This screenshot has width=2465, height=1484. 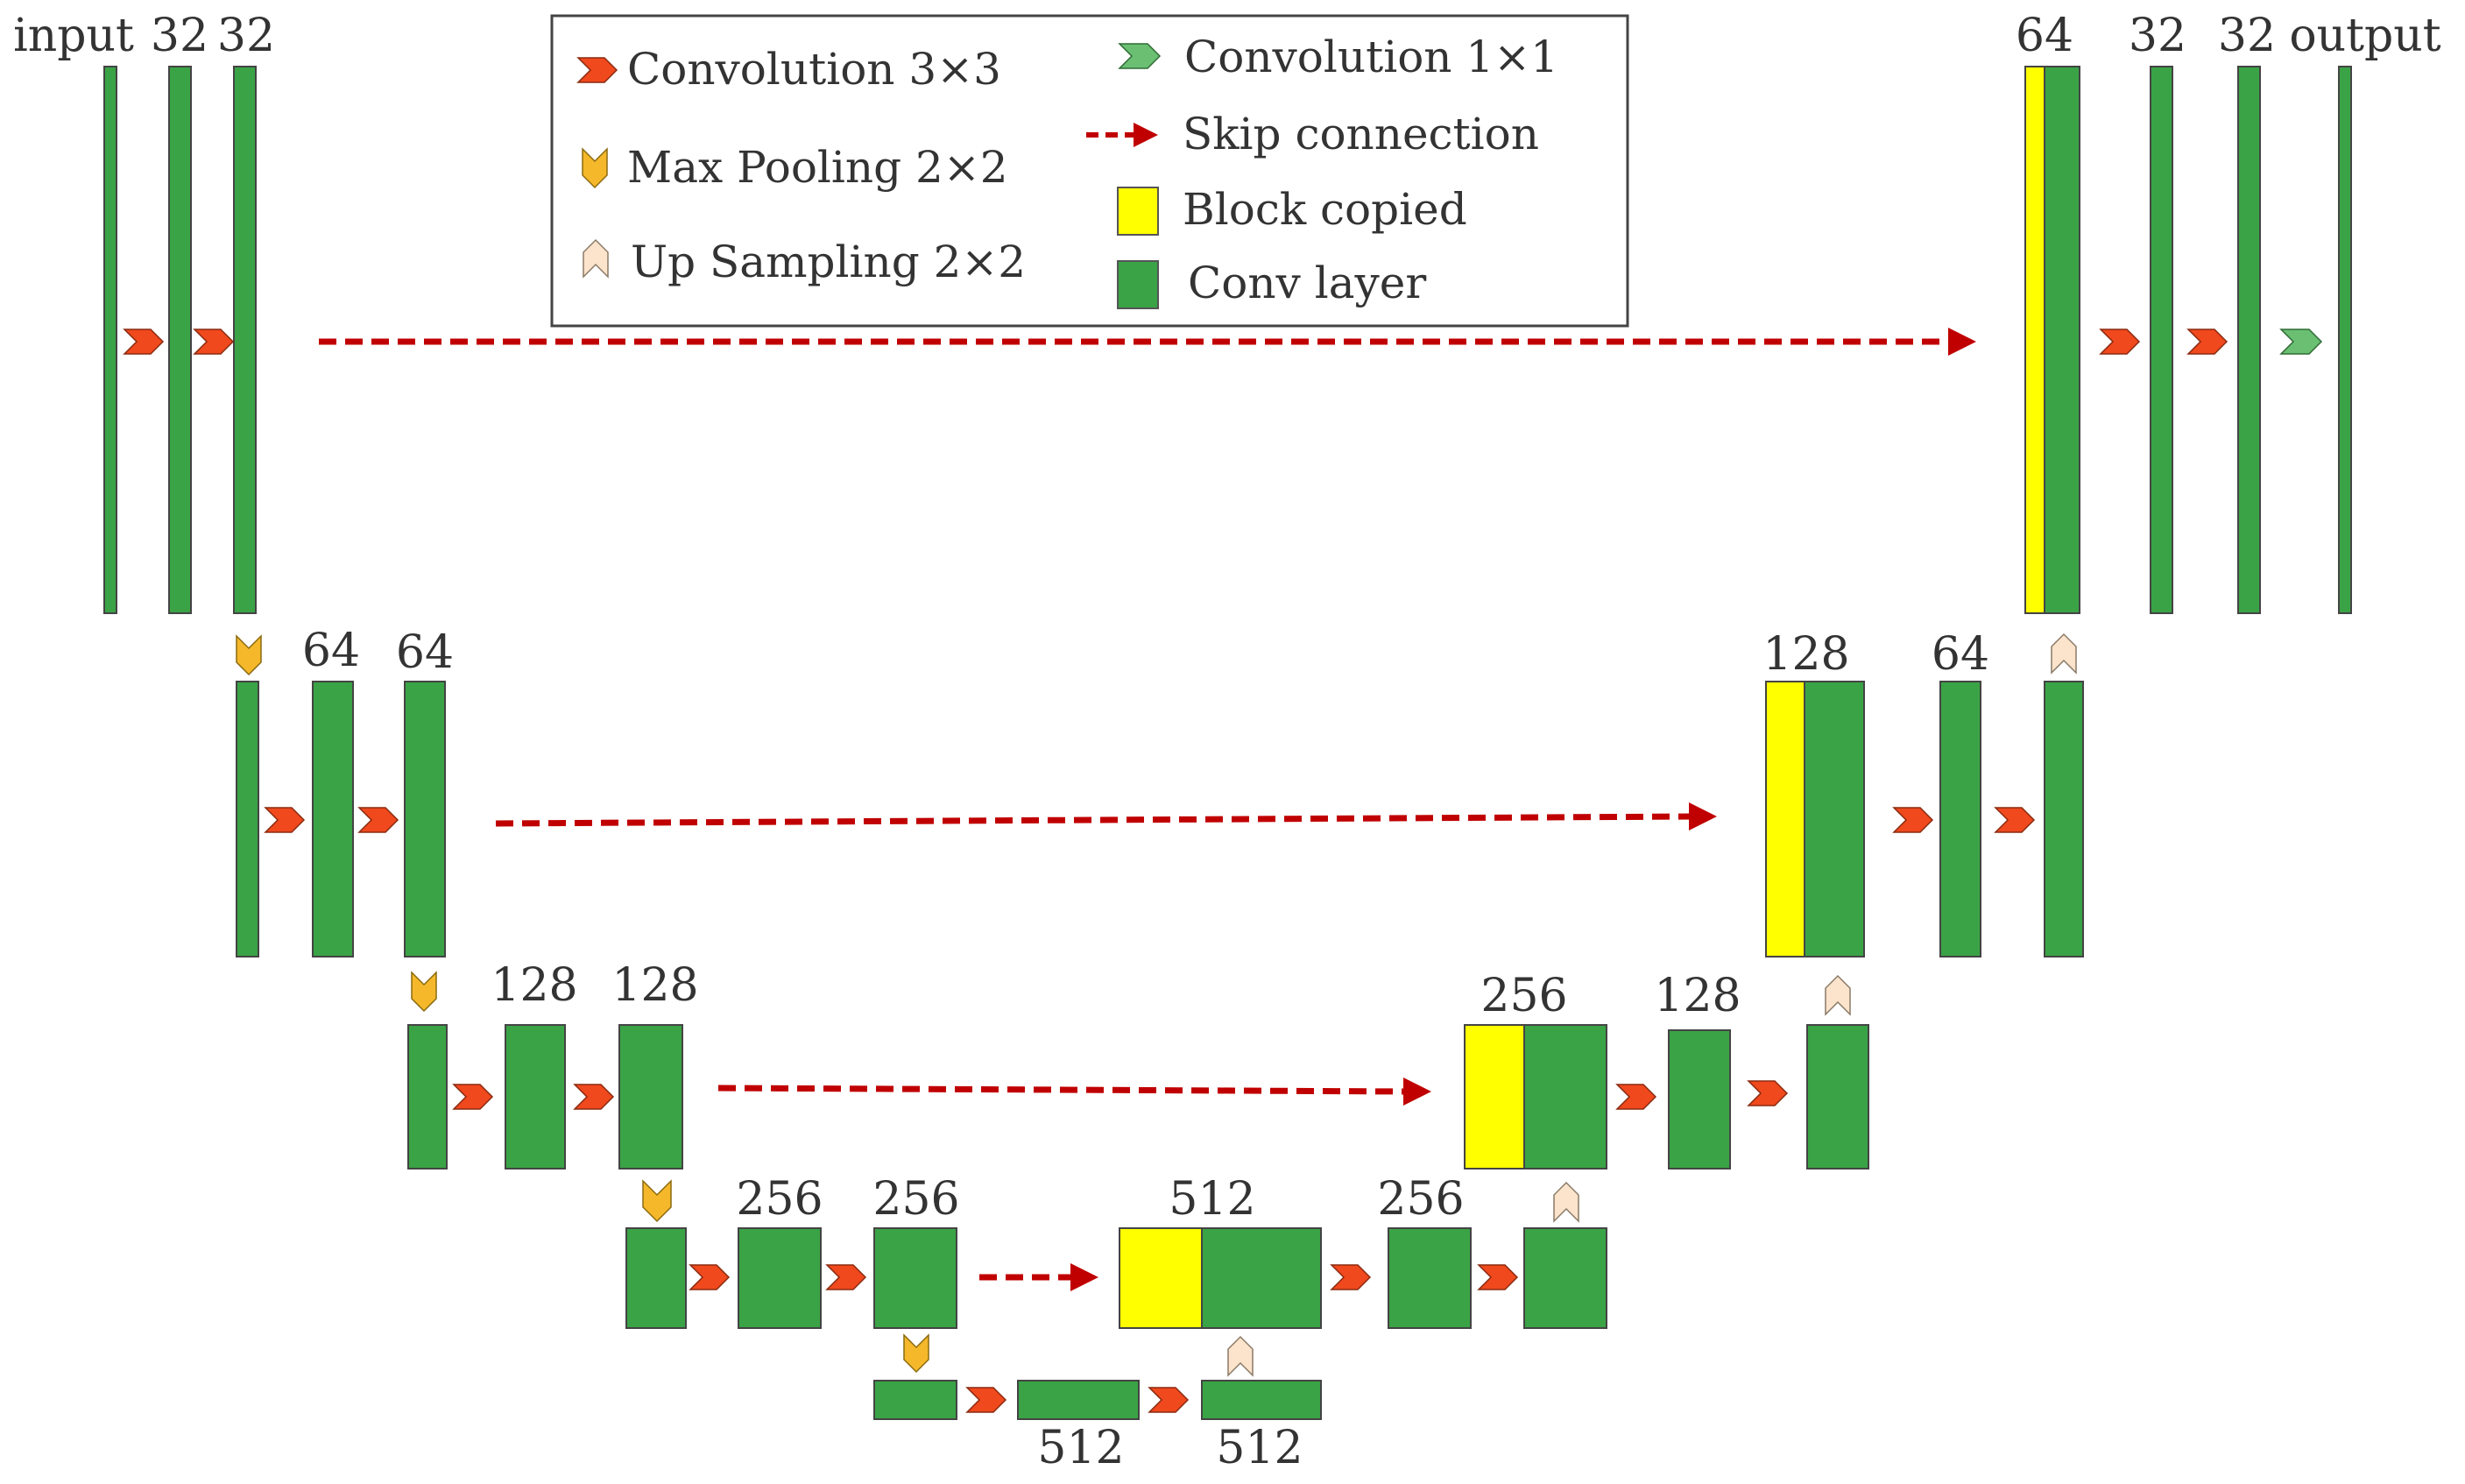 I want to click on level-3-encoder: 128 128, so click(x=553, y=1065).